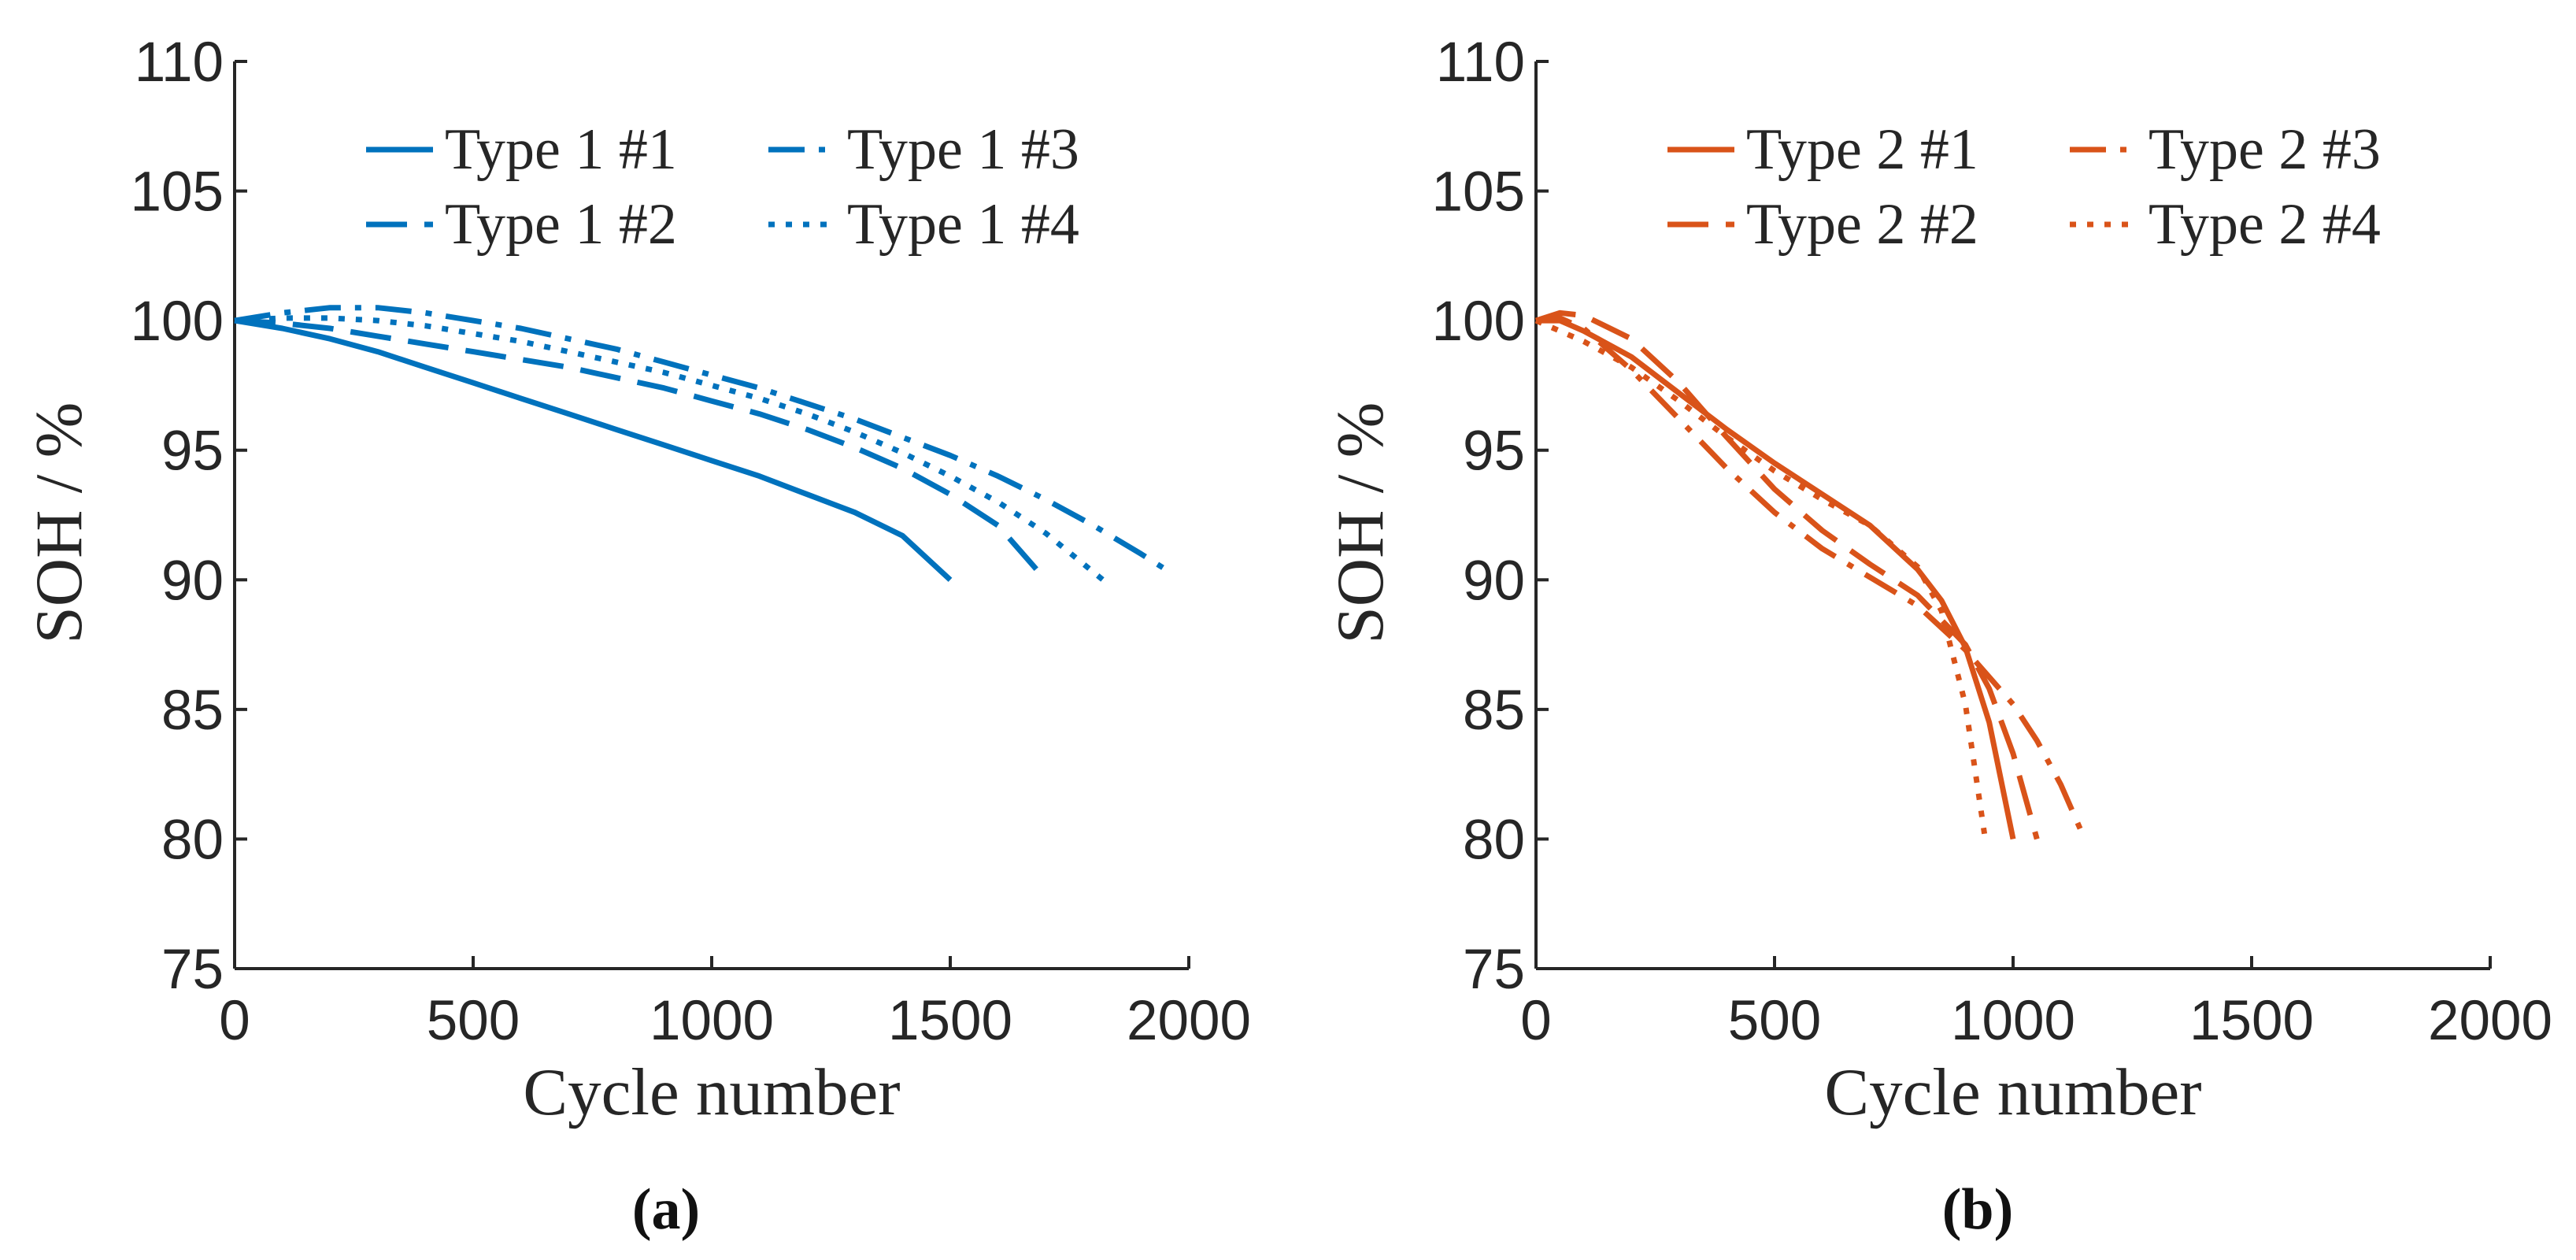 This screenshot has width=2576, height=1260. What do you see at coordinates (1977, 1209) in the screenshot?
I see `panel-label-b: (b)` at bounding box center [1977, 1209].